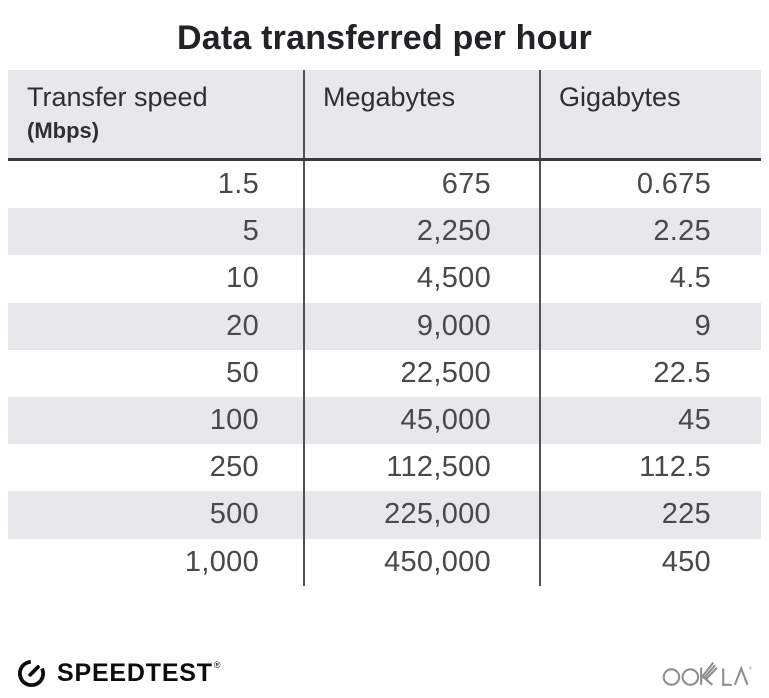 Image resolution: width=769 pixels, height=698 pixels. I want to click on cell-gigabytes: 450, so click(650, 562).